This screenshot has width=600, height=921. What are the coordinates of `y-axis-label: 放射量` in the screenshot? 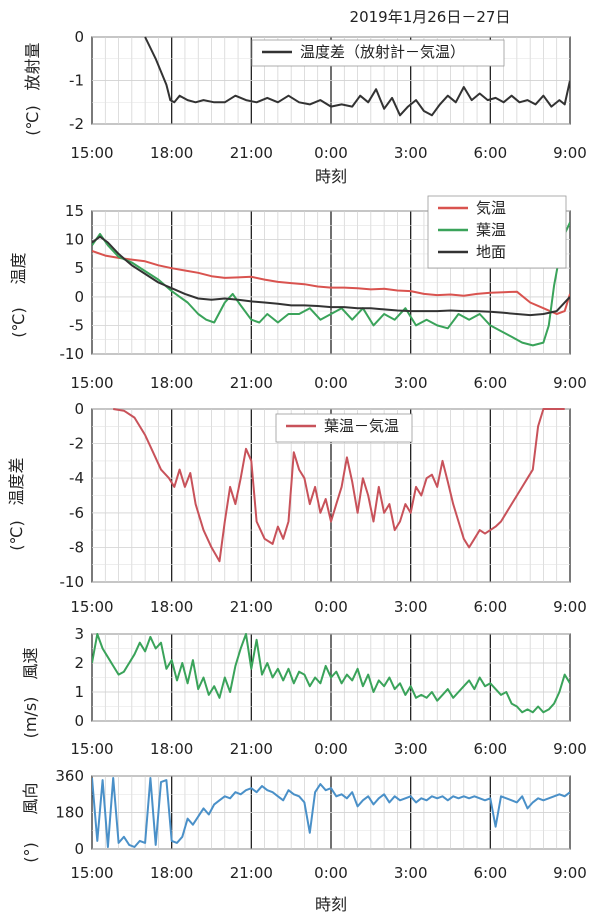 It's located at (32, 66).